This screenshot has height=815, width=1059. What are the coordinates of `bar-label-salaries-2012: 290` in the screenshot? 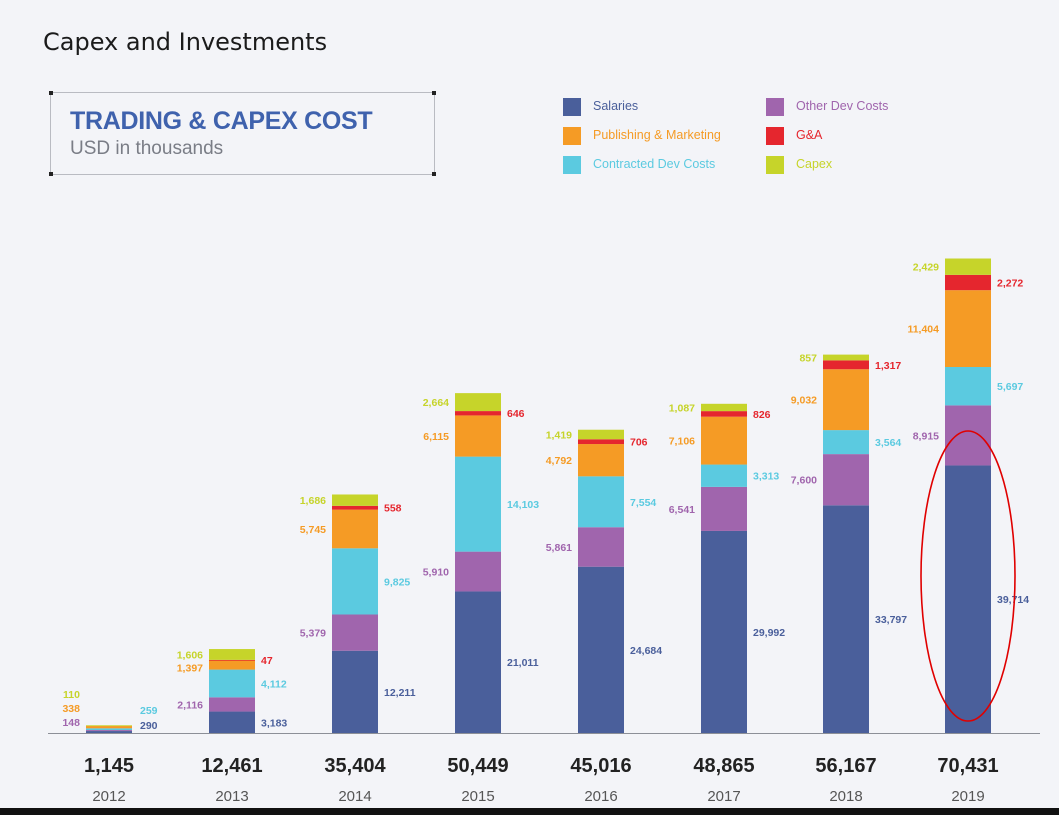 It's located at (149, 726).